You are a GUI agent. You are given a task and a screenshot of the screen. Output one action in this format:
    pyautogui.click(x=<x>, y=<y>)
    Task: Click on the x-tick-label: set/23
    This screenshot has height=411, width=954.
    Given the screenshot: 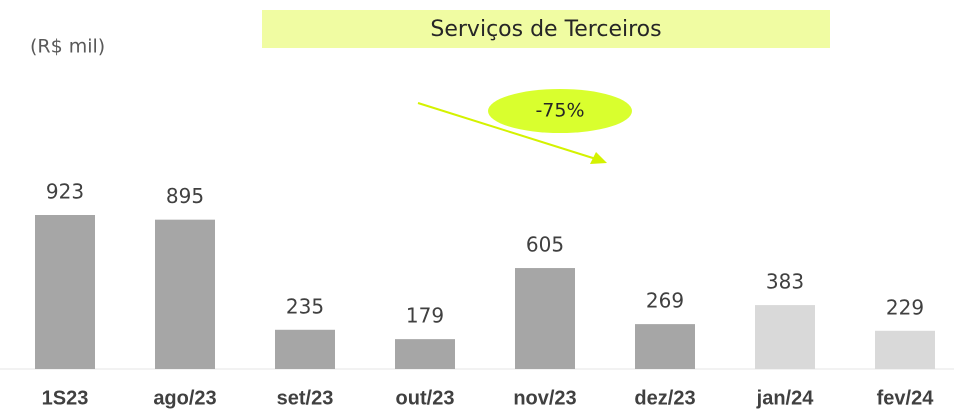 What is the action you would take?
    pyautogui.click(x=305, y=398)
    